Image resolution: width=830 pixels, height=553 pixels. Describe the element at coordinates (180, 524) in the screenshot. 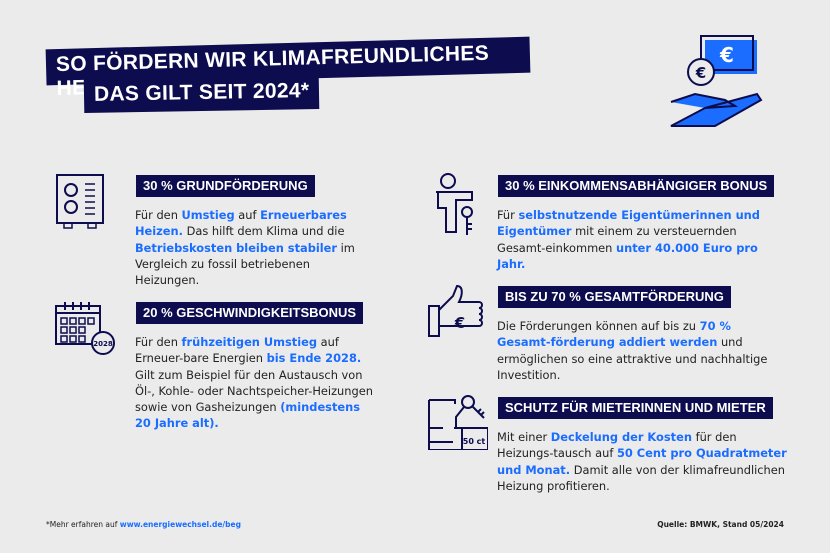

I see `website-link: www.energiewechsel.de/beg` at that location.